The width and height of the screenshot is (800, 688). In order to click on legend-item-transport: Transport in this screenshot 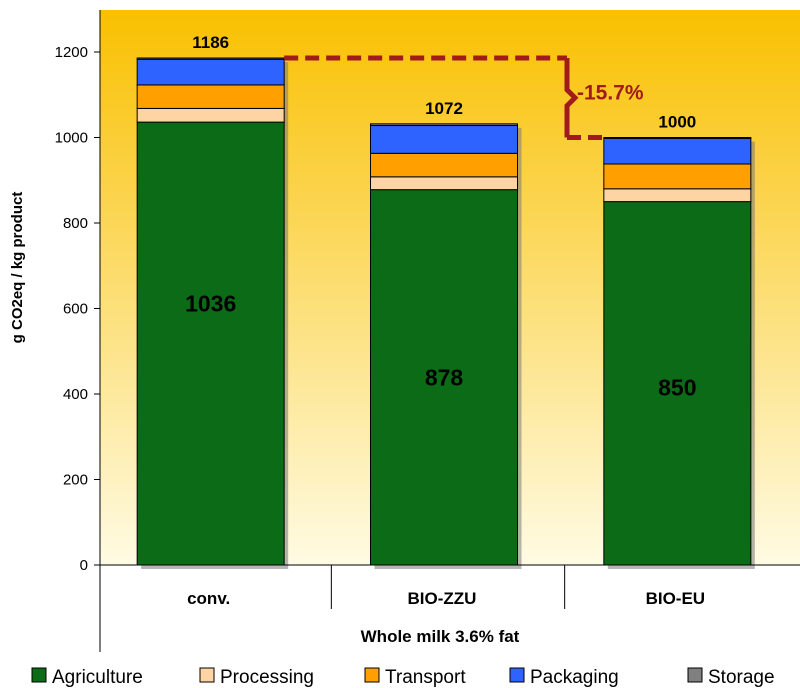, I will do `click(415, 677)`.